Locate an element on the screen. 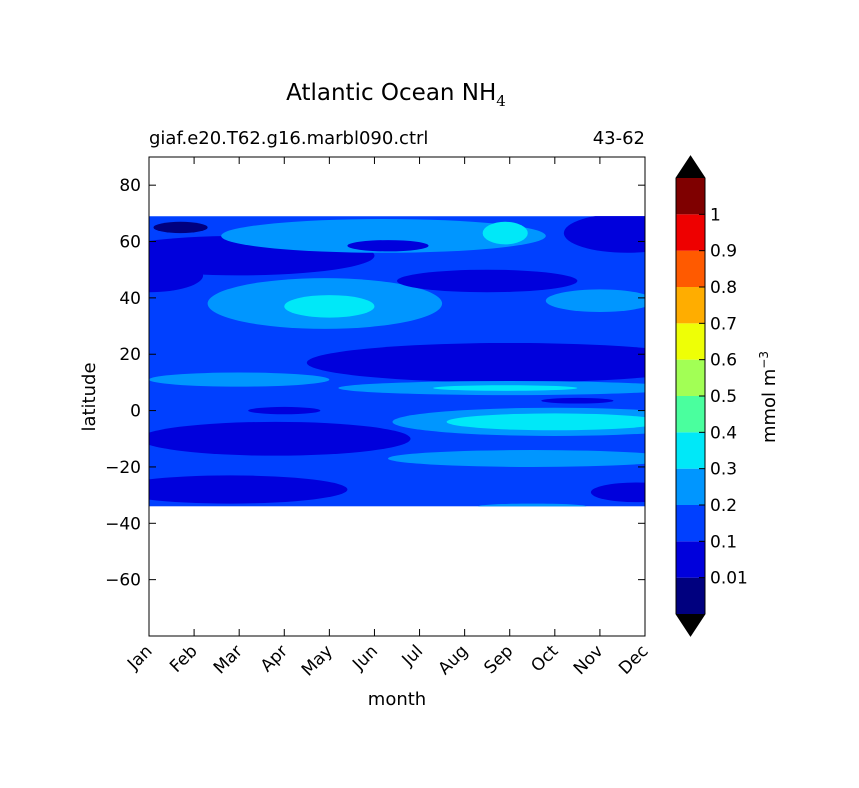 This screenshot has width=859, height=788. colorbar-tick-label: 0.3 is located at coordinates (723, 470).